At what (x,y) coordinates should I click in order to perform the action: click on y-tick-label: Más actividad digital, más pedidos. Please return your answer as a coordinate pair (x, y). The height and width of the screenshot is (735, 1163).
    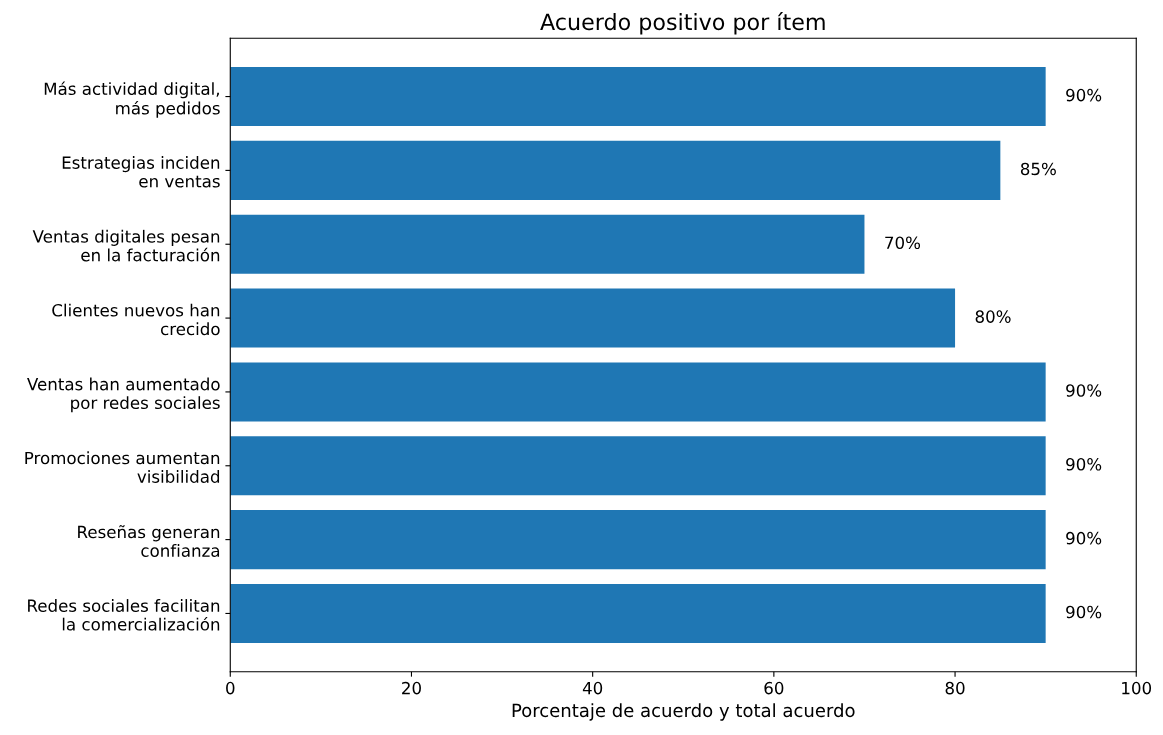
    Looking at the image, I should click on (132, 99).